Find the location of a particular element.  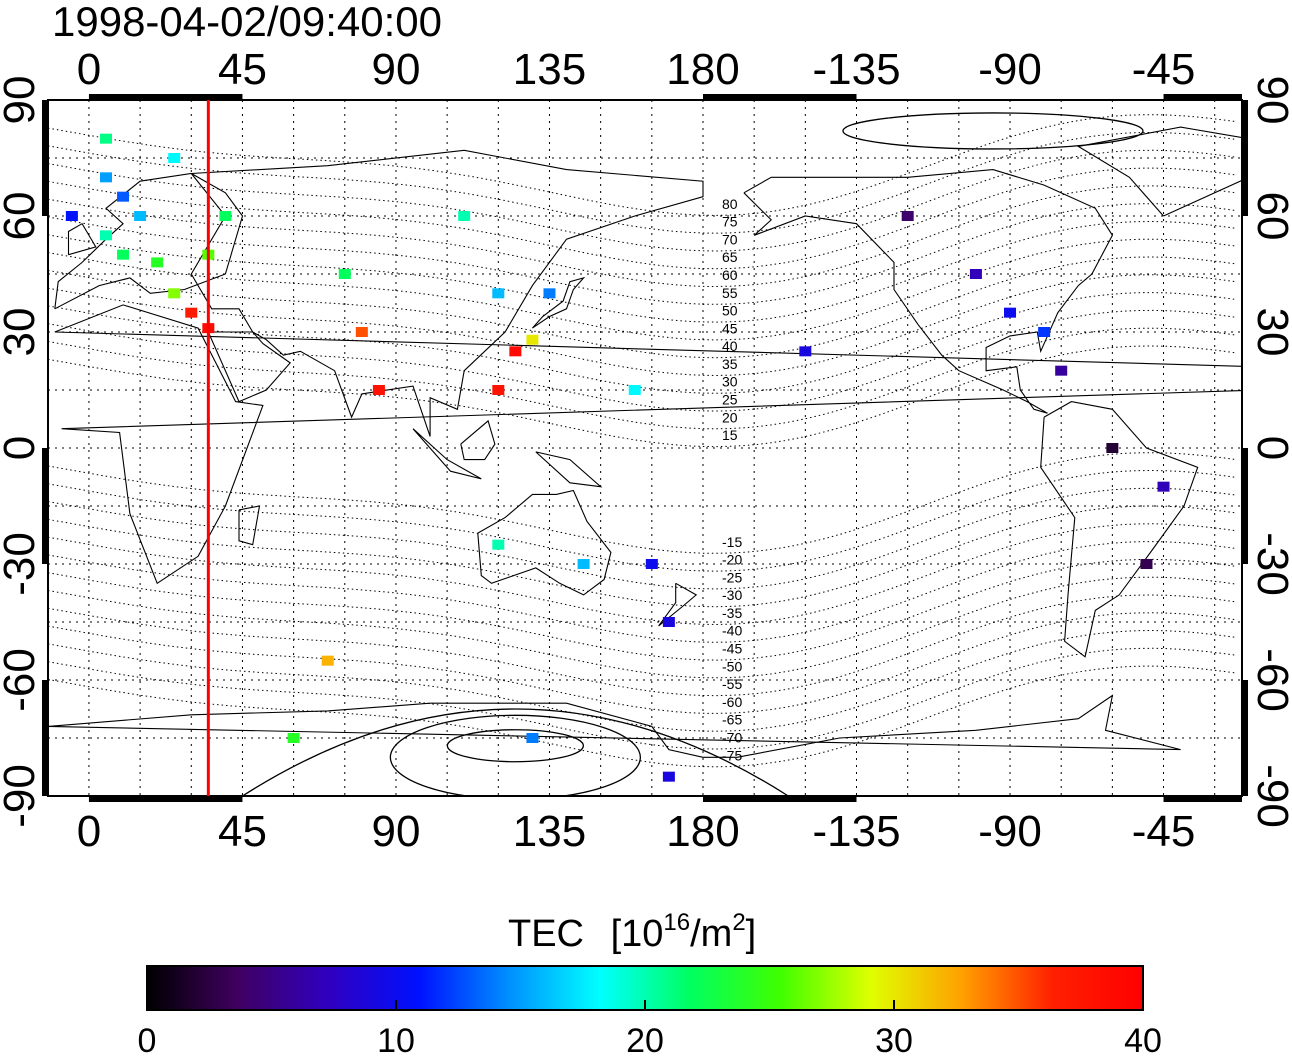

bottom-lon-tick-label: -90 is located at coordinates (1010, 831).